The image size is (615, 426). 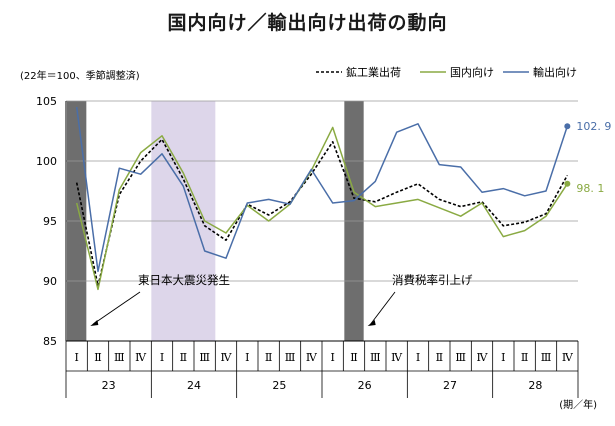 What do you see at coordinates (50, 221) in the screenshot?
I see `y-tick-label: 95` at bounding box center [50, 221].